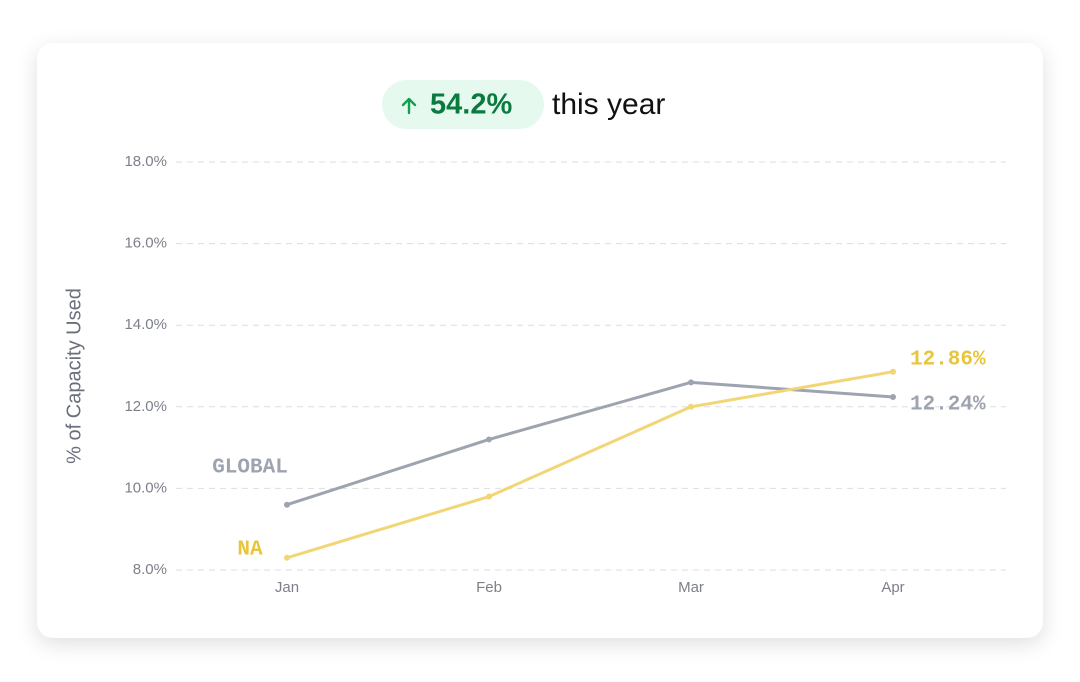 The width and height of the screenshot is (1080, 682). What do you see at coordinates (892, 587) in the screenshot?
I see `x-tick-label: Apr` at bounding box center [892, 587].